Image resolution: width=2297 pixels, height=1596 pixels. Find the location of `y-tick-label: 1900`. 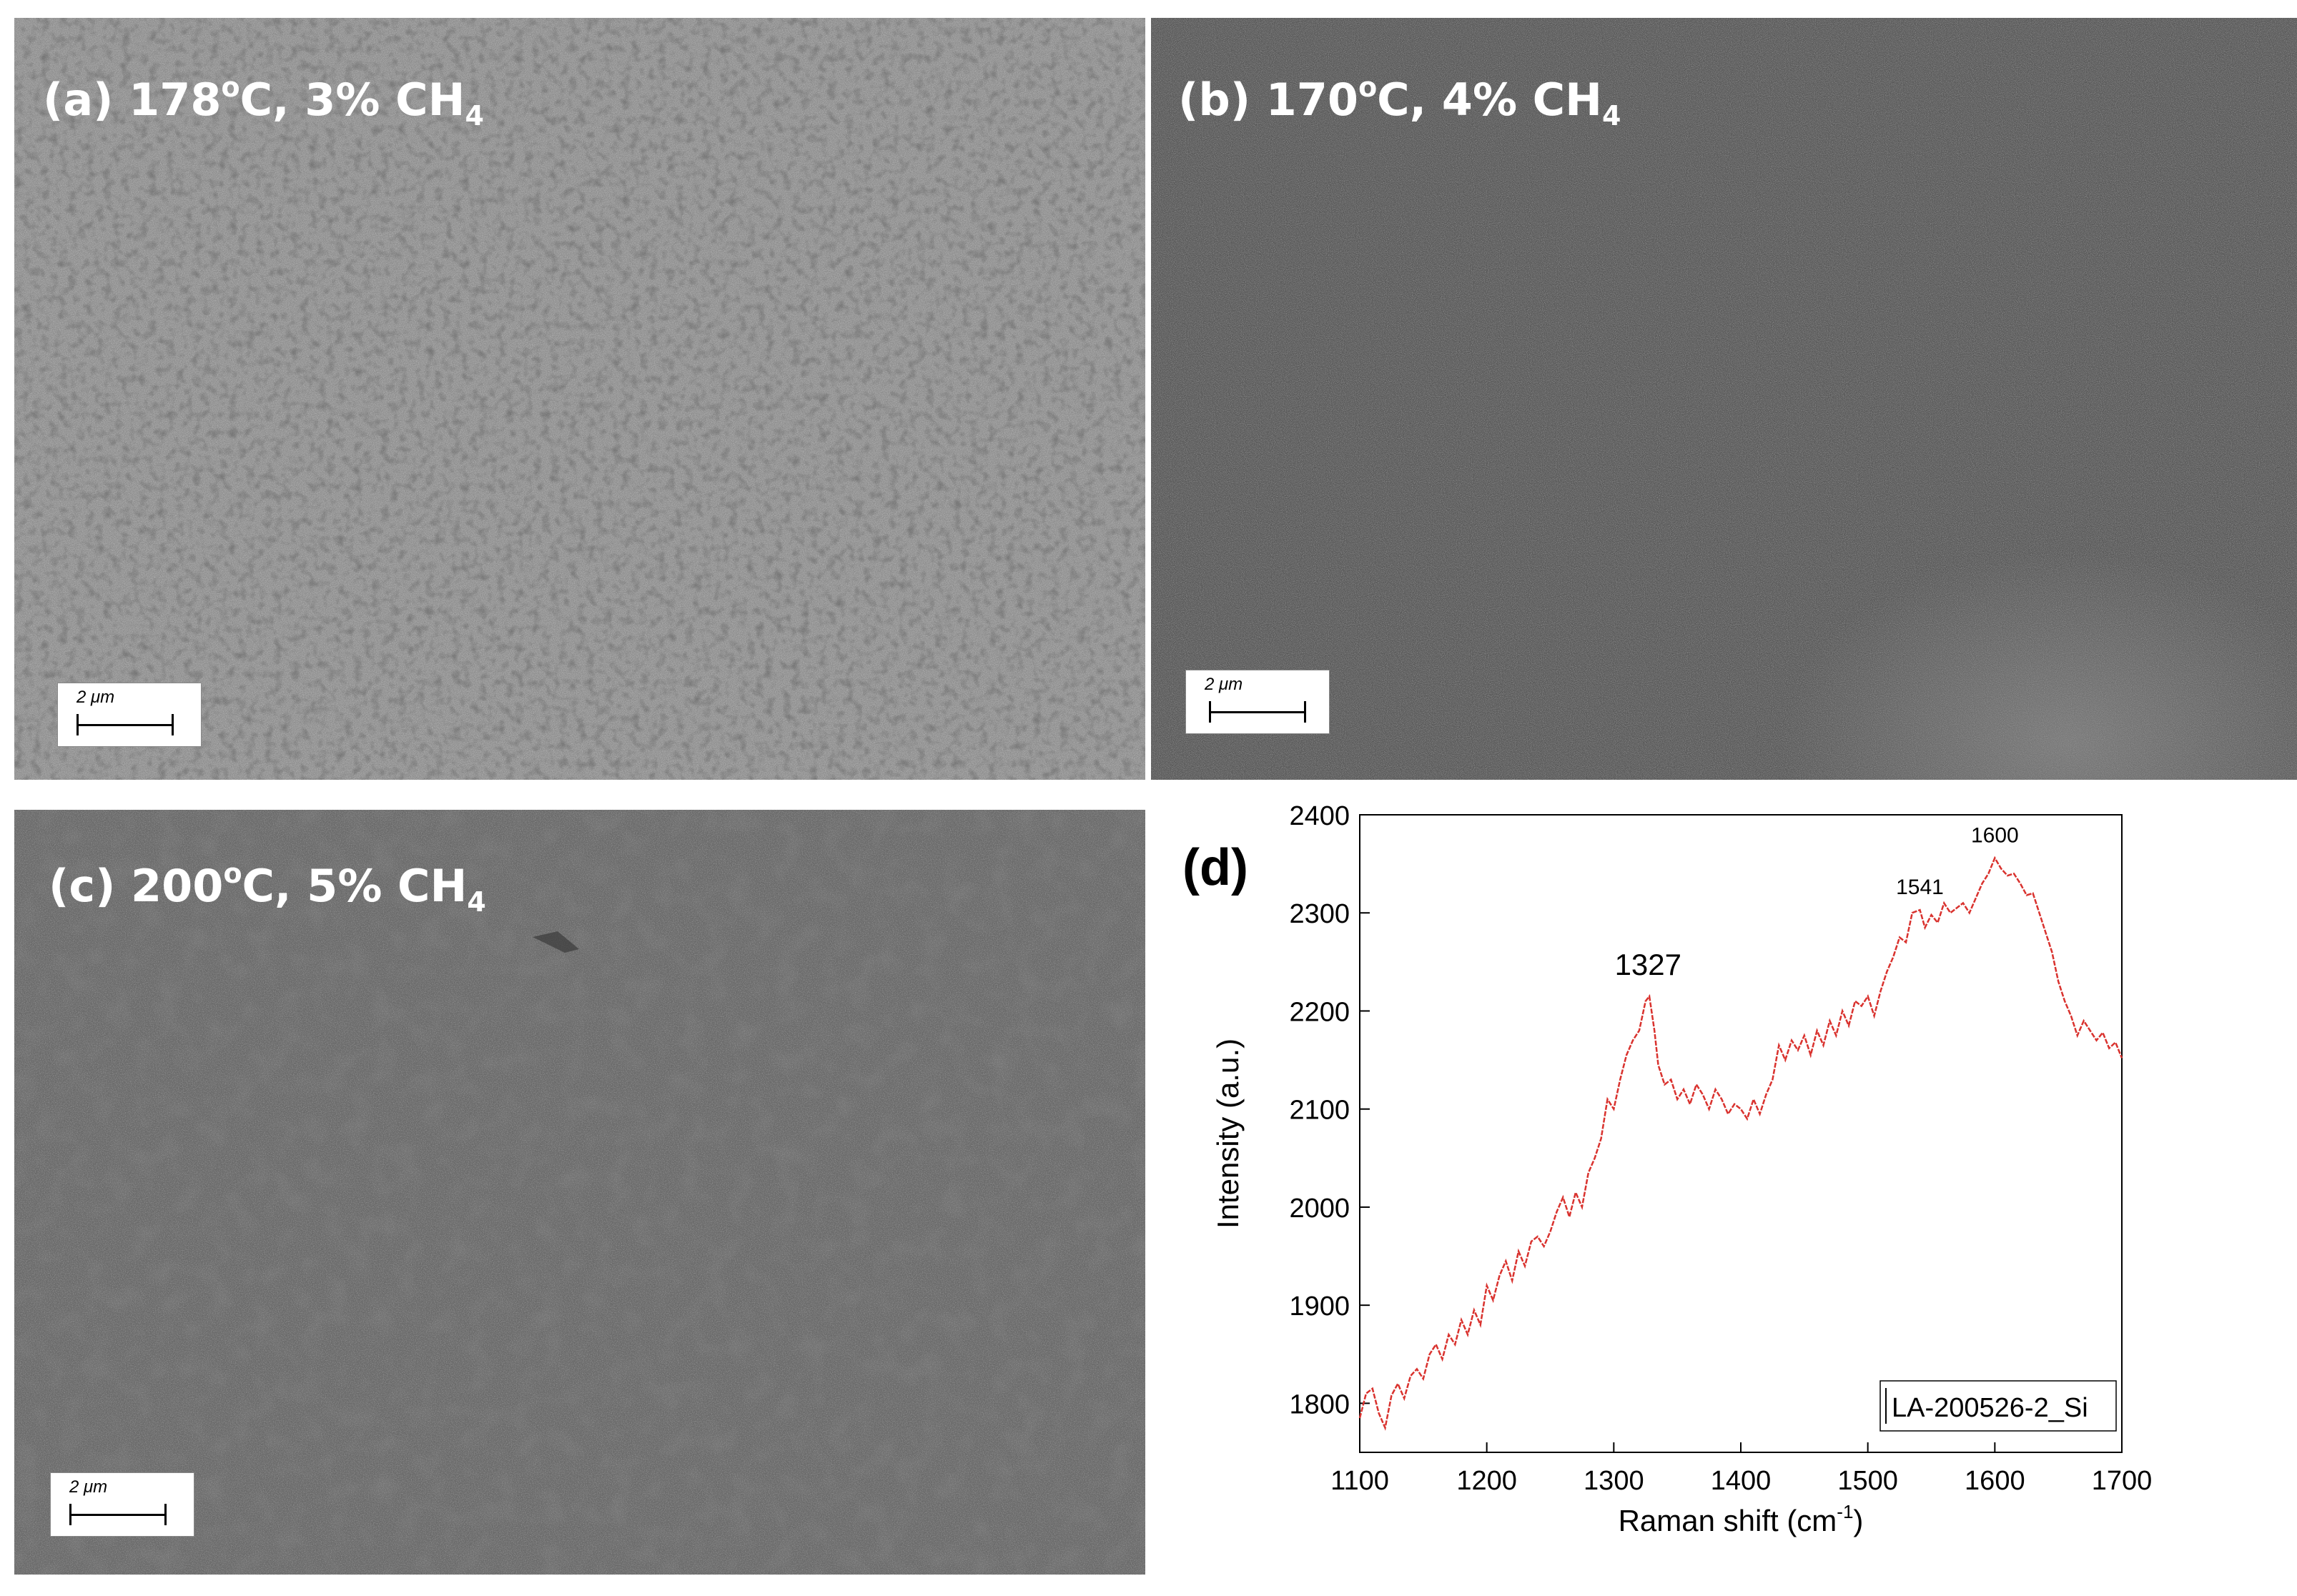

y-tick-label: 1900 is located at coordinates (1319, 1307).